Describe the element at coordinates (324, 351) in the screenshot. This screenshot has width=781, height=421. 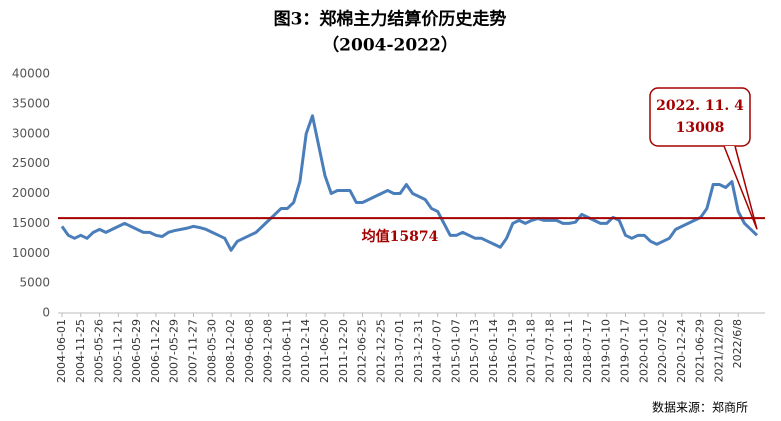
I see `x-tick-label: 2011-06-20` at that location.